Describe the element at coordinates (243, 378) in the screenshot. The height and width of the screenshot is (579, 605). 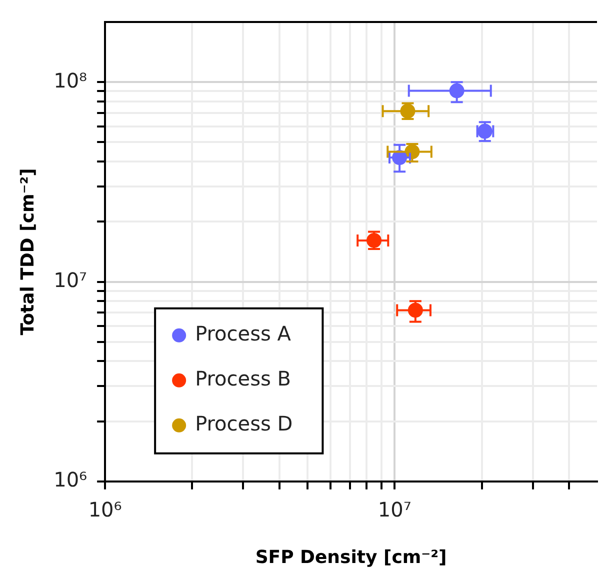
I see `legend-label: Process B` at that location.